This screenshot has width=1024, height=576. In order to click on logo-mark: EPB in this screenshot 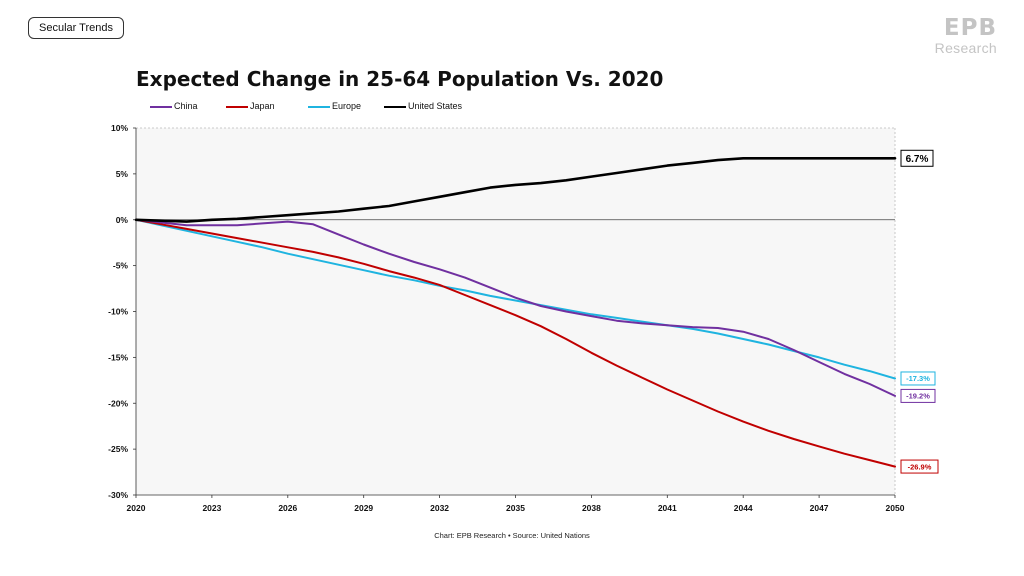, I will do `click(970, 28)`.